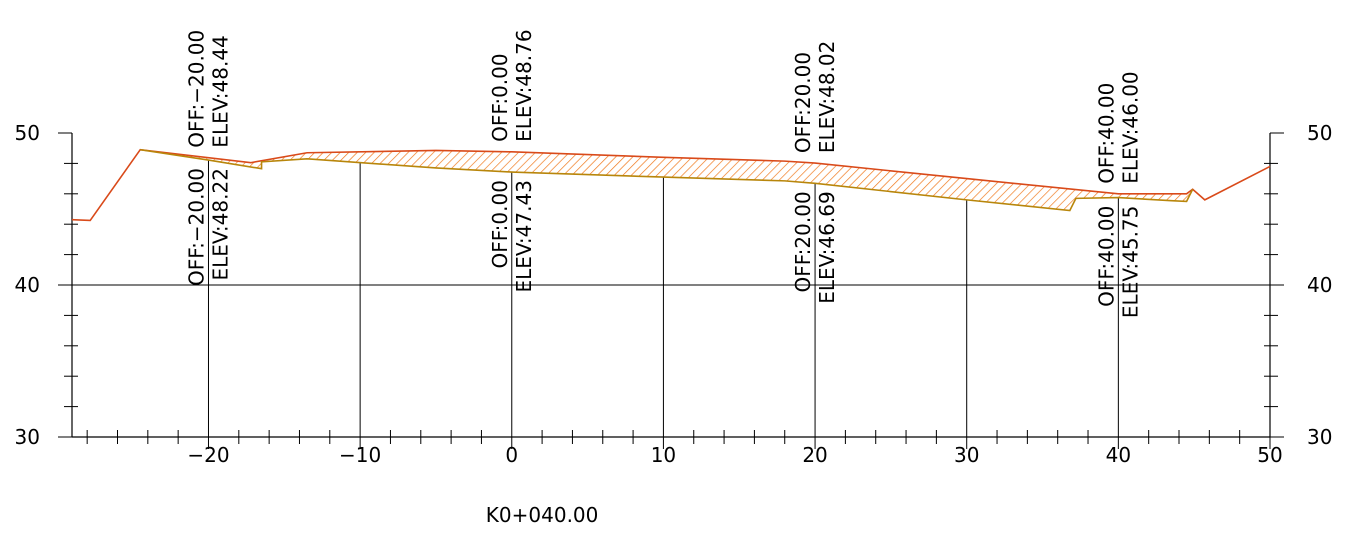  I want to click on offset-label-bottom: OFF:0.00, so click(500, 224).